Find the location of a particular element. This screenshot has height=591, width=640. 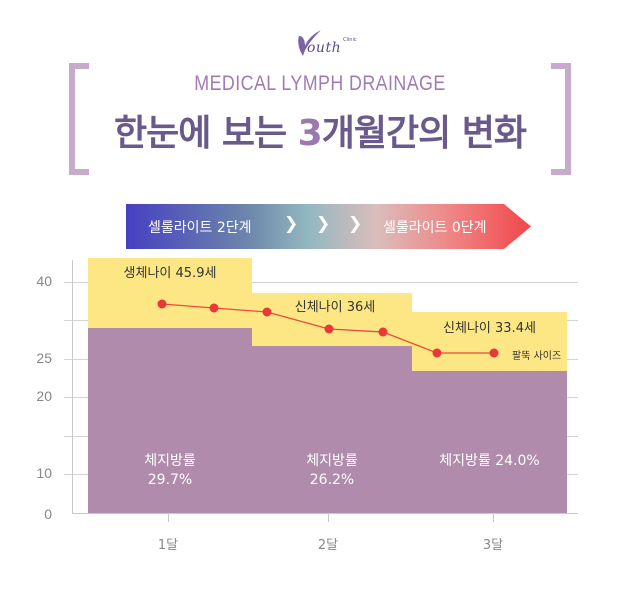

fat-label-value: 29.7% is located at coordinates (170, 480).